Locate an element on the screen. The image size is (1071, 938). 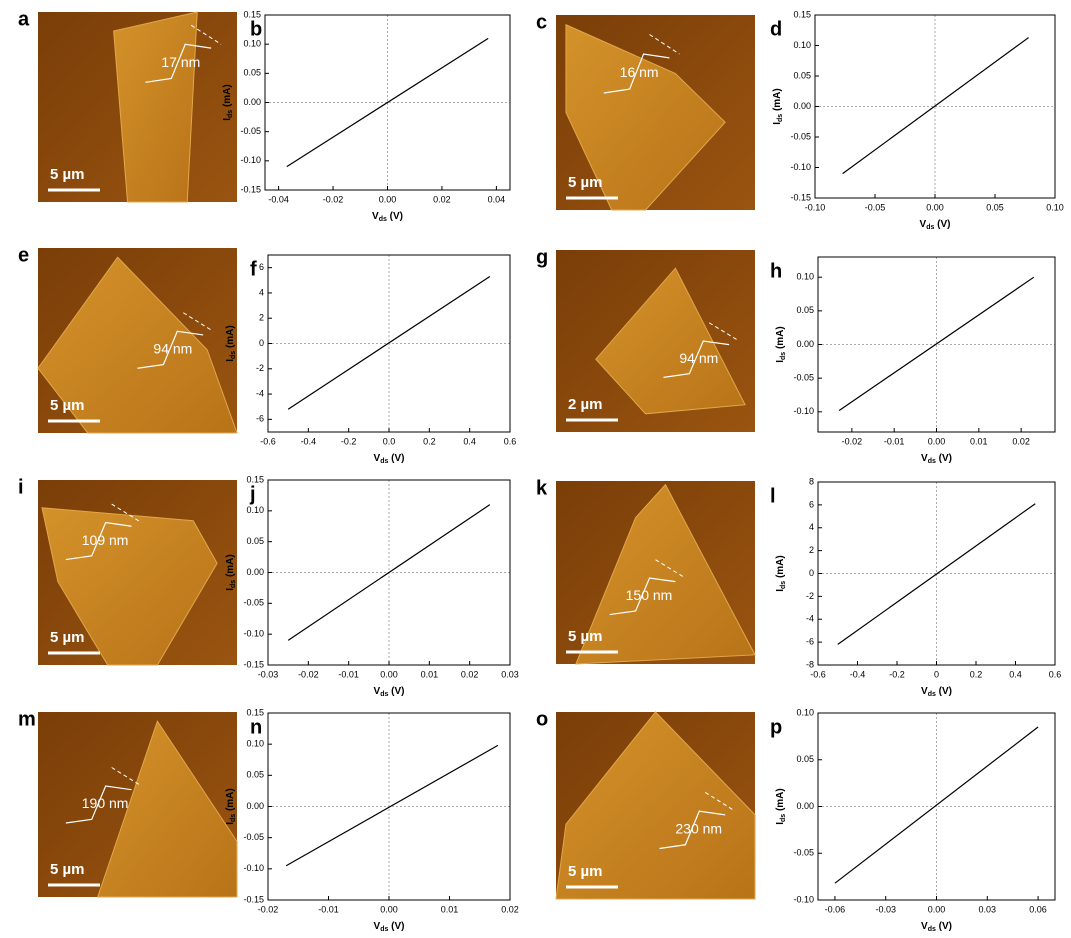
x-tick-label: -0.01 is located at coordinates (328, 909).